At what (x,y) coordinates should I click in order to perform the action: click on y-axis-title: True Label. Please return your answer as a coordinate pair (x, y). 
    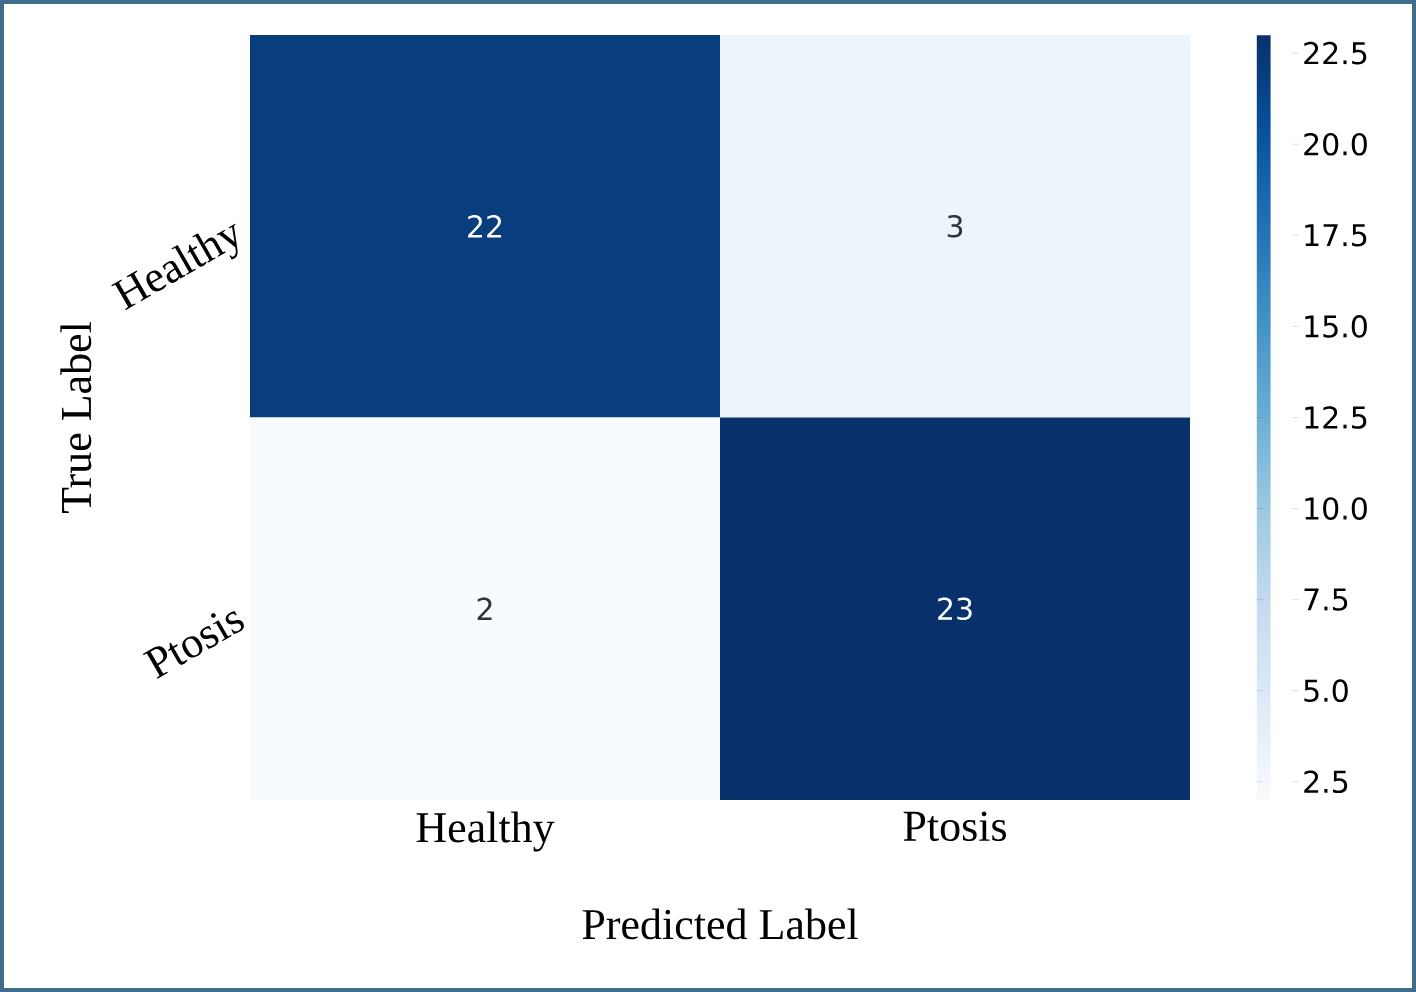
    Looking at the image, I should click on (76, 418).